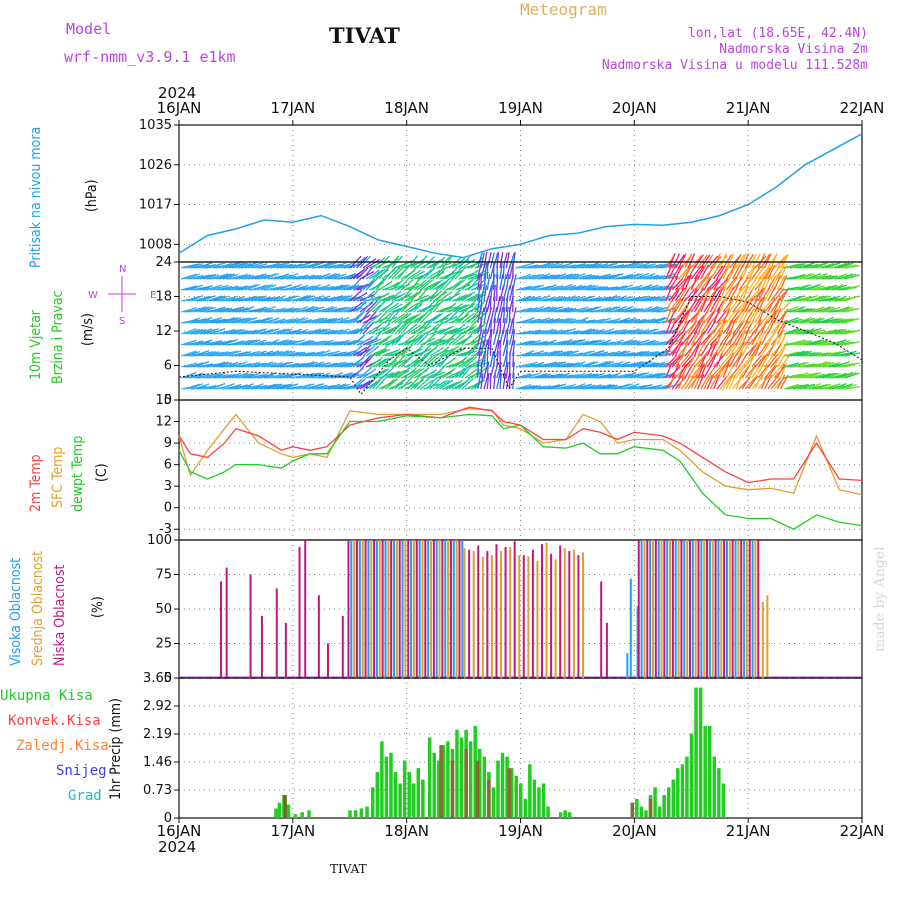 This screenshot has width=900, height=900. I want to click on x-tick-label-top: 17JAN, so click(292, 108).